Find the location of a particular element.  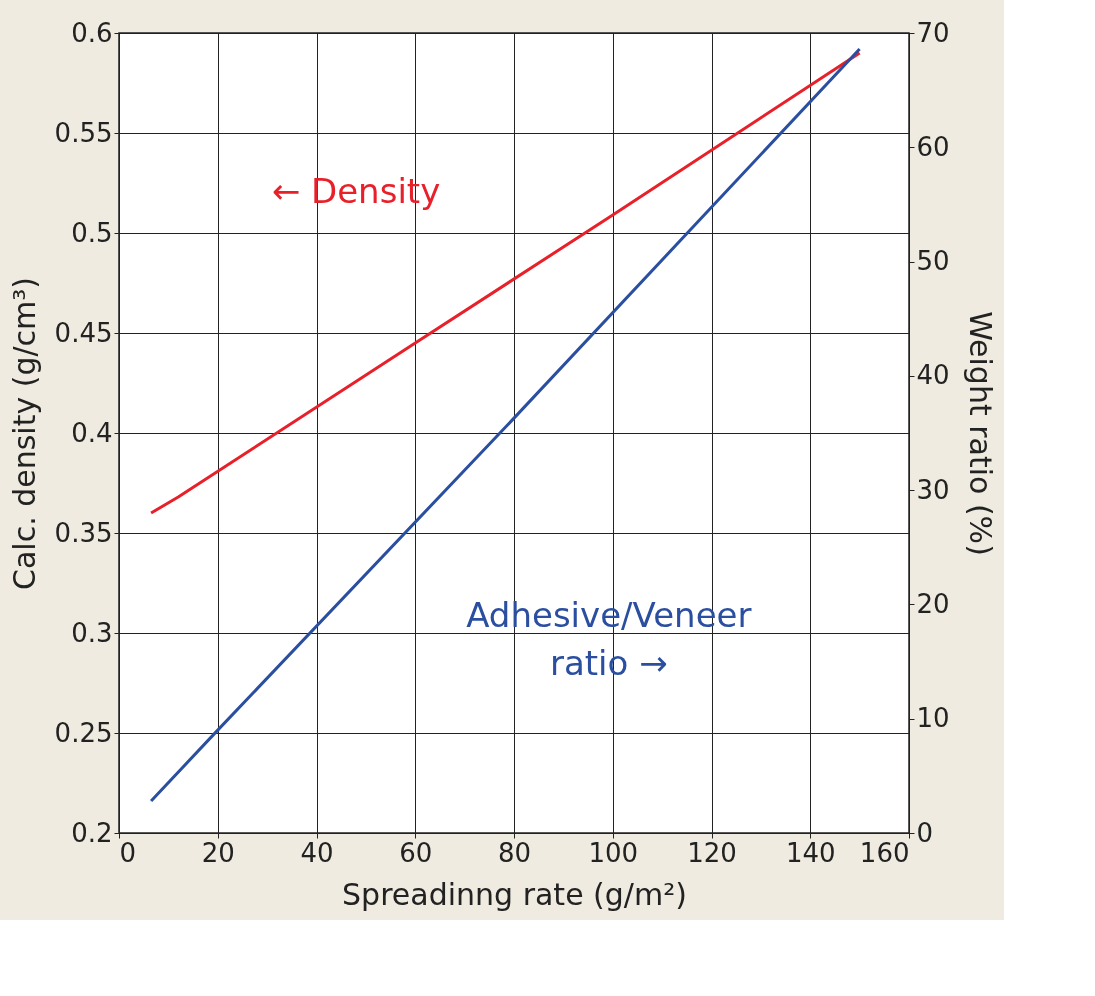

x-tick-label: 40 is located at coordinates (317, 852).